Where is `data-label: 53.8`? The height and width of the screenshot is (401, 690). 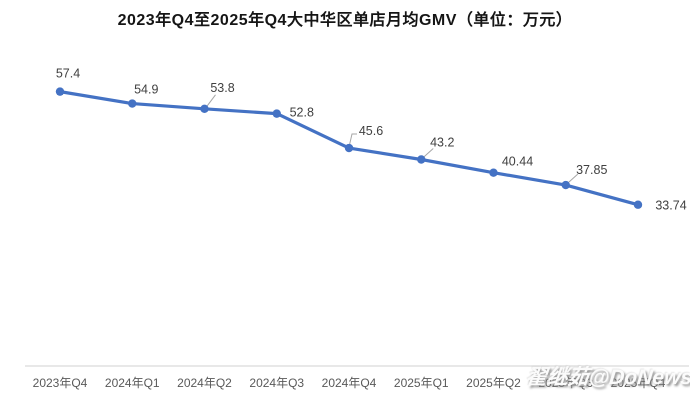
data-label: 53.8 is located at coordinates (222, 88).